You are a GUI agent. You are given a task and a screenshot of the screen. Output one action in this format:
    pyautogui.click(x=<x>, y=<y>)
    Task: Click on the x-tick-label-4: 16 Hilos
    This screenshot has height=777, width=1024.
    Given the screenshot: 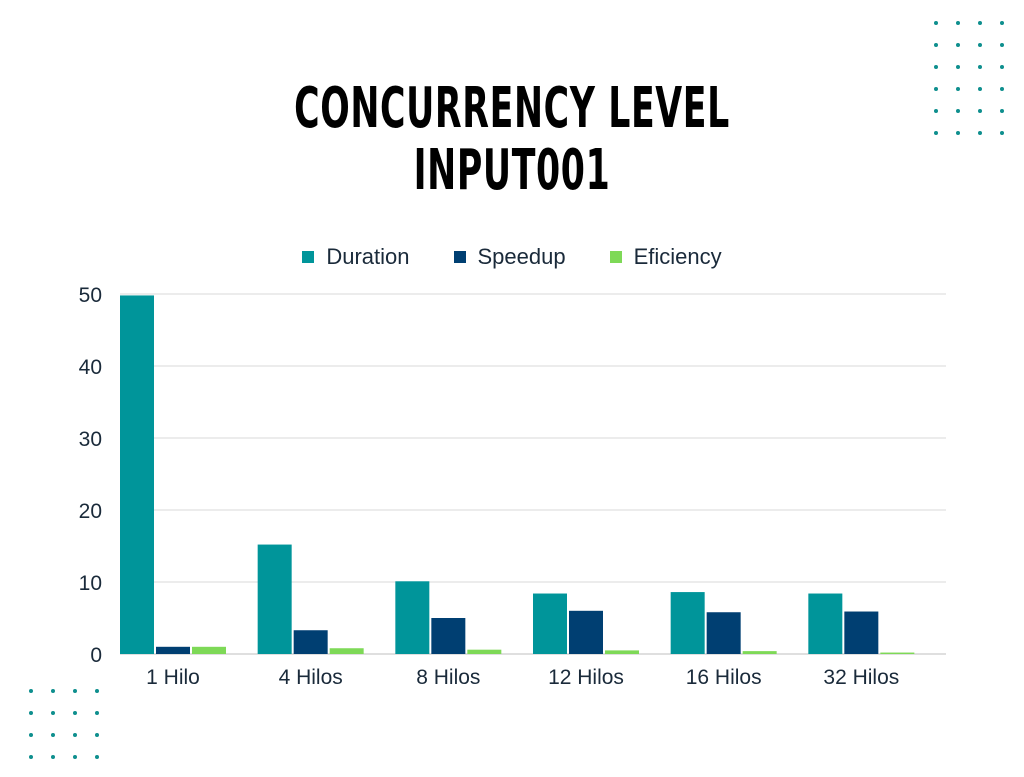 What is the action you would take?
    pyautogui.click(x=724, y=677)
    